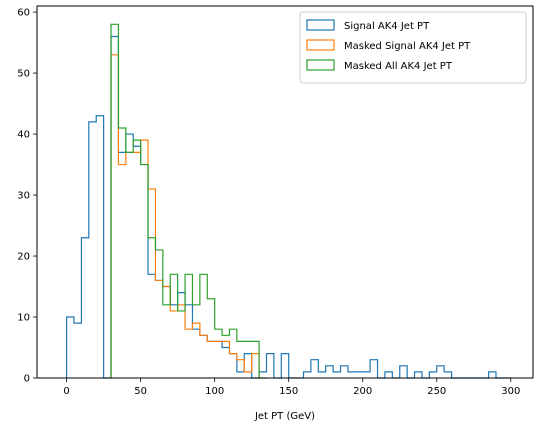 The height and width of the screenshot is (432, 543). I want to click on y-tick-label: 0, so click(27, 379).